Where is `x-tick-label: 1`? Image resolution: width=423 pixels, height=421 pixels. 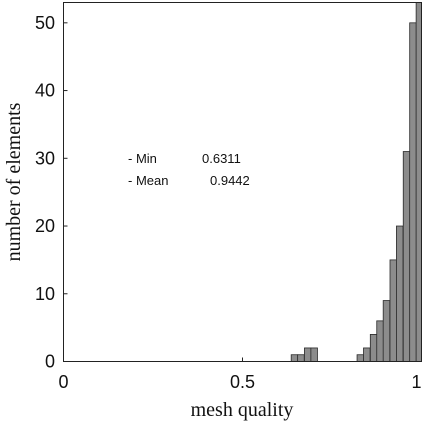 x-tick-label: 1 is located at coordinates (416, 382).